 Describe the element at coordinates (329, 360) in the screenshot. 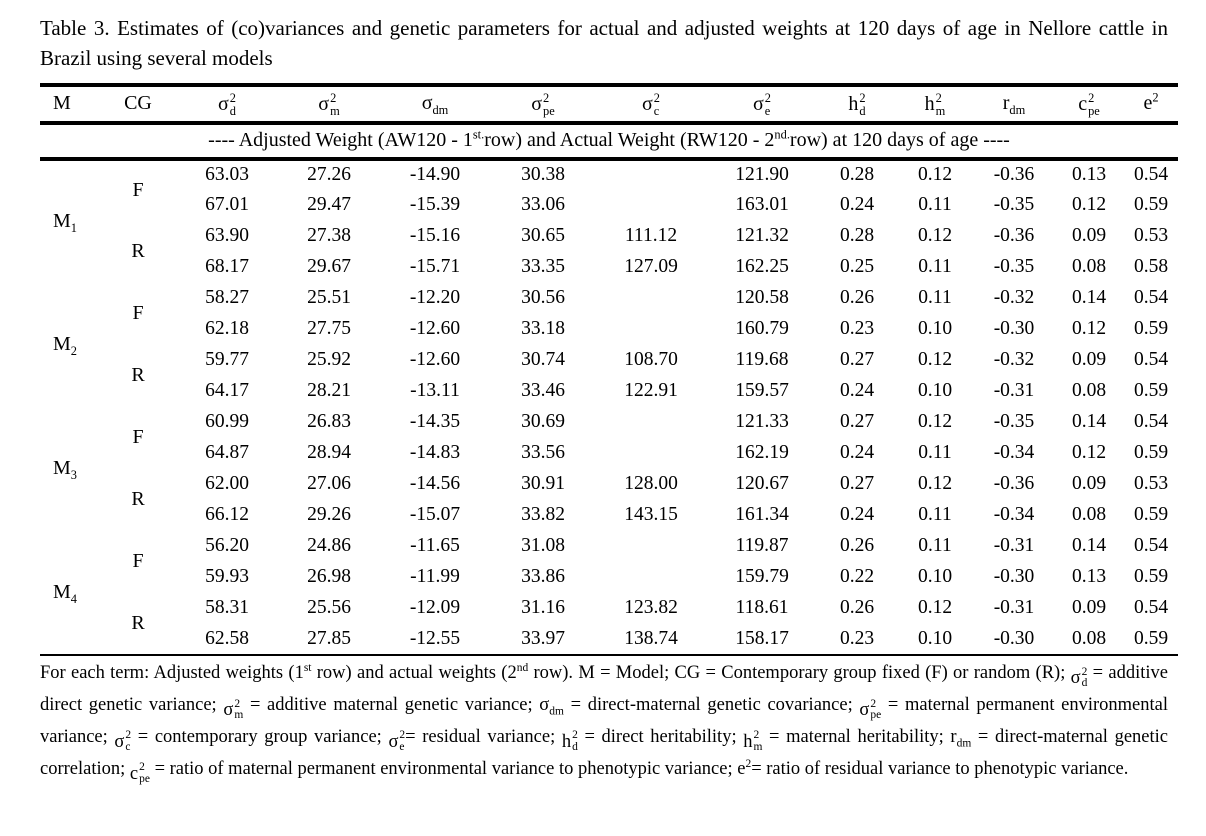

I see `cell-sigma2-m: 25.92` at that location.